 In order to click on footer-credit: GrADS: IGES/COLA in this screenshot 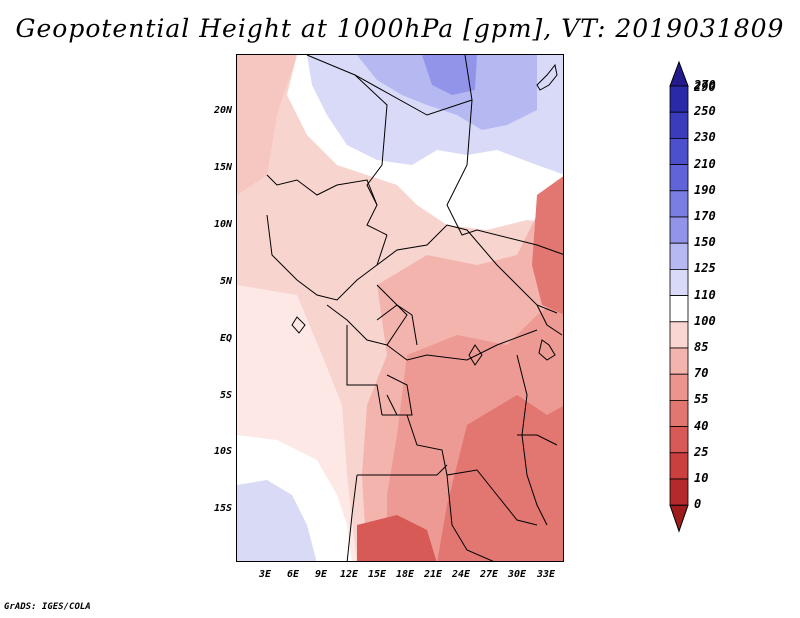, I will do `click(47, 607)`.